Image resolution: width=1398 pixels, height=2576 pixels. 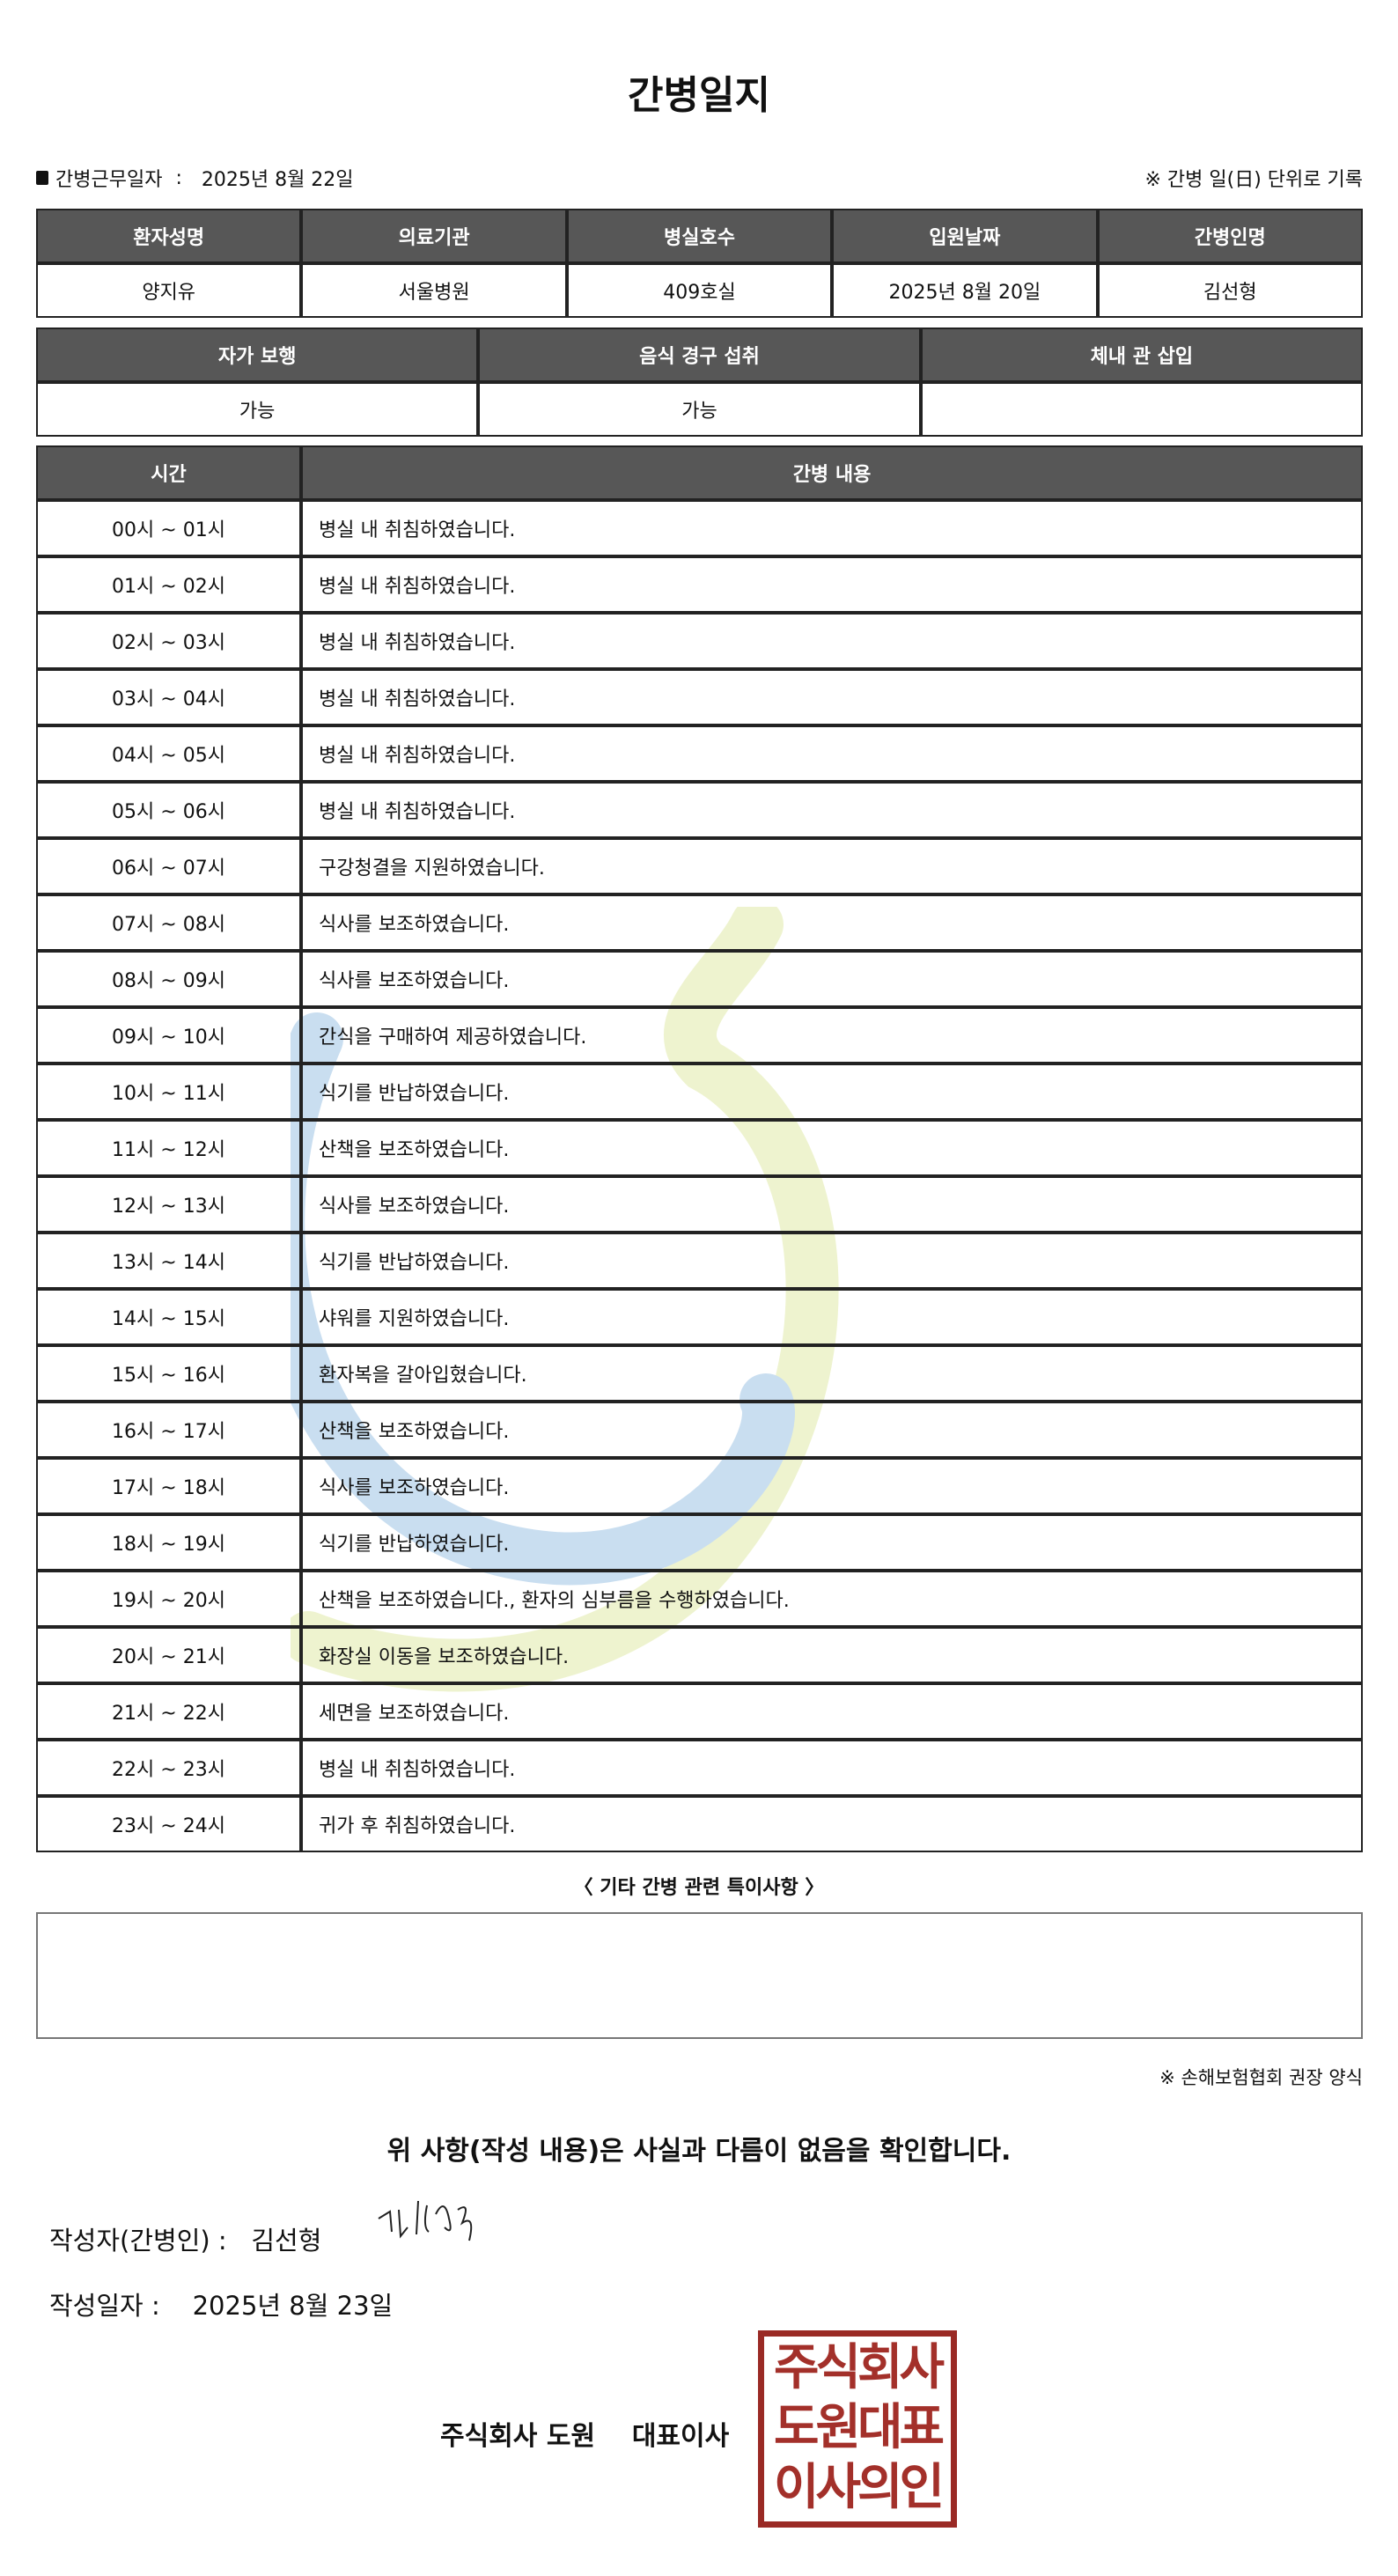 I want to click on time-cell: 22시 ~ 23시, so click(x=168, y=1768).